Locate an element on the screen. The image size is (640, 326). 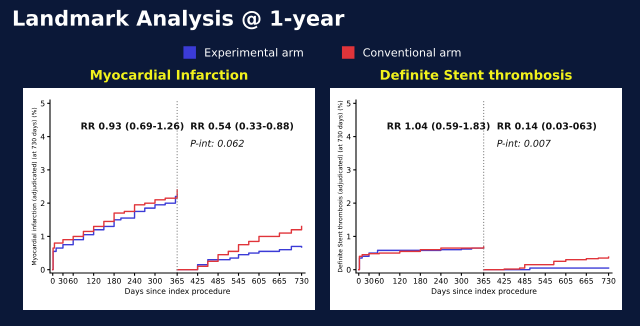
chart-title: Myocardial Infarction is located at coordinates (169, 76).